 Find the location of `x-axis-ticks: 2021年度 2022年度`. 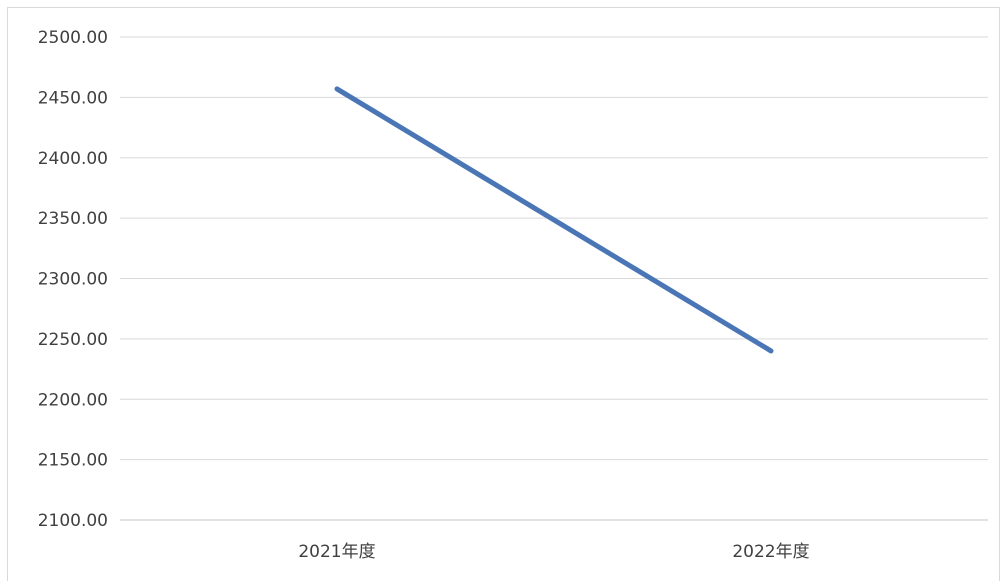

x-axis-ticks: 2021年度 2022年度 is located at coordinates (553, 552).